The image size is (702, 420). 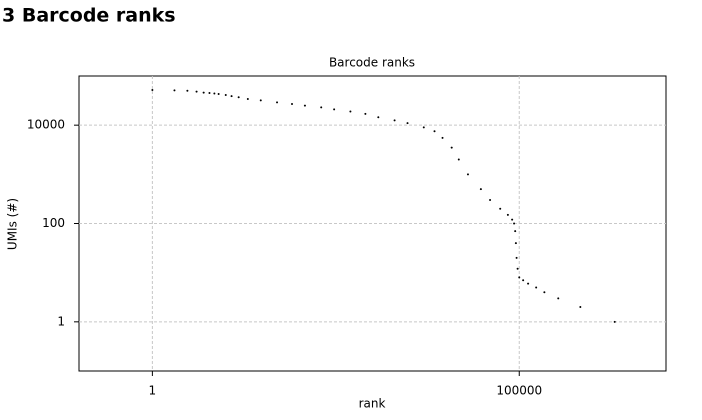 I want to click on x-tick-label: 100000, so click(x=519, y=391).